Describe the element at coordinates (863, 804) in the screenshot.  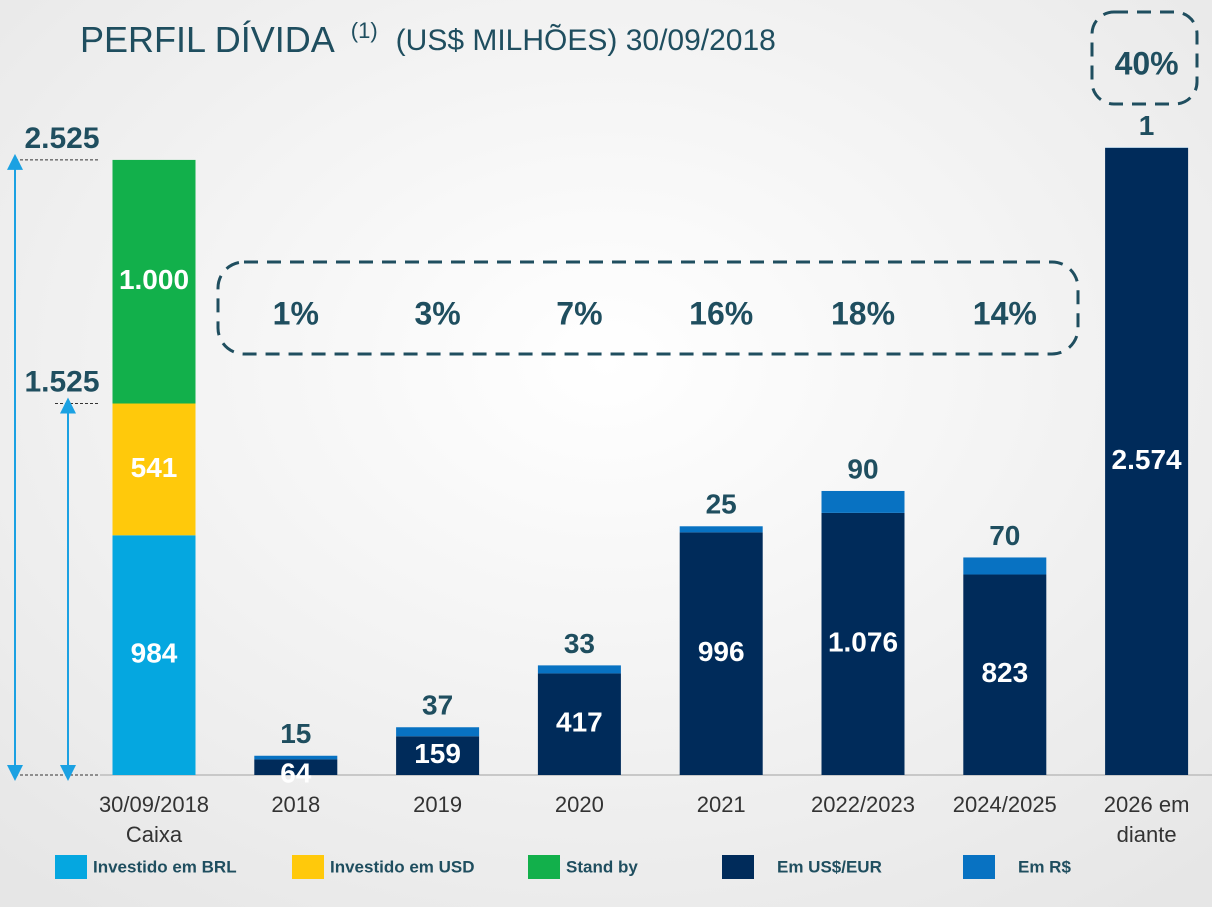
I see `x-tick-label: 2022/2023` at that location.